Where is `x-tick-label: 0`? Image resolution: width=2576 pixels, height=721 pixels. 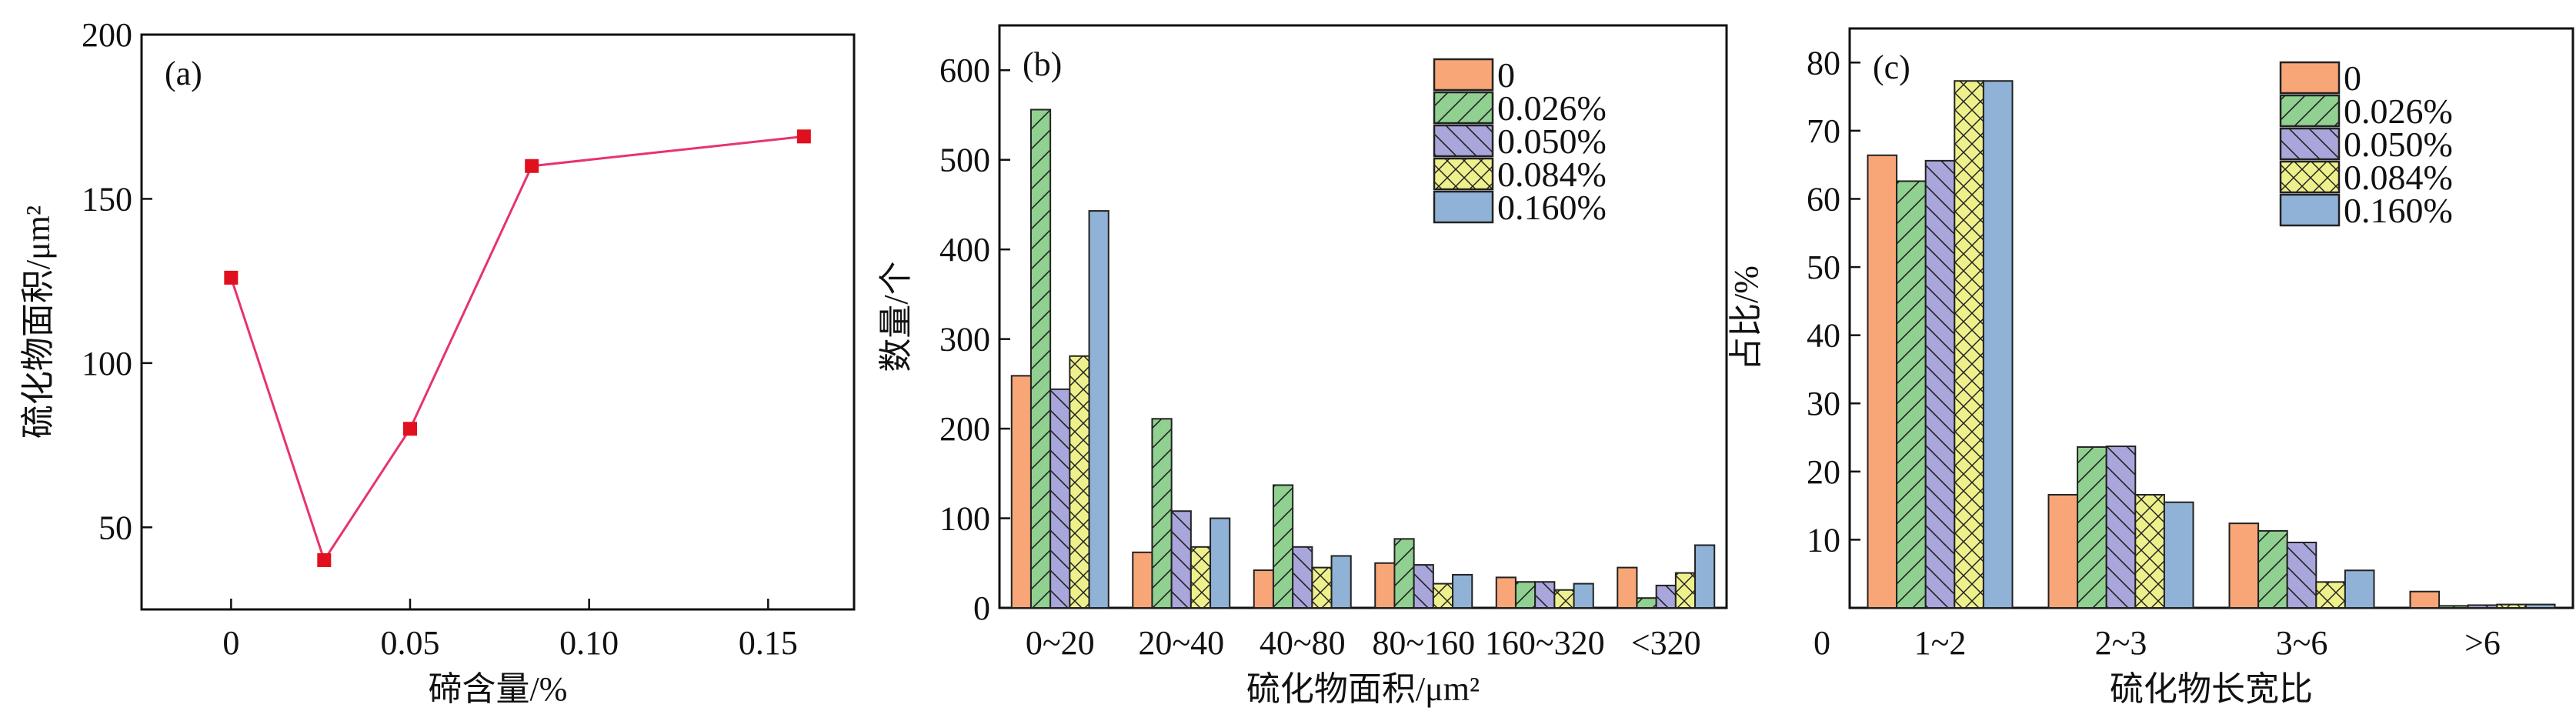 x-tick-label: 0 is located at coordinates (231, 643).